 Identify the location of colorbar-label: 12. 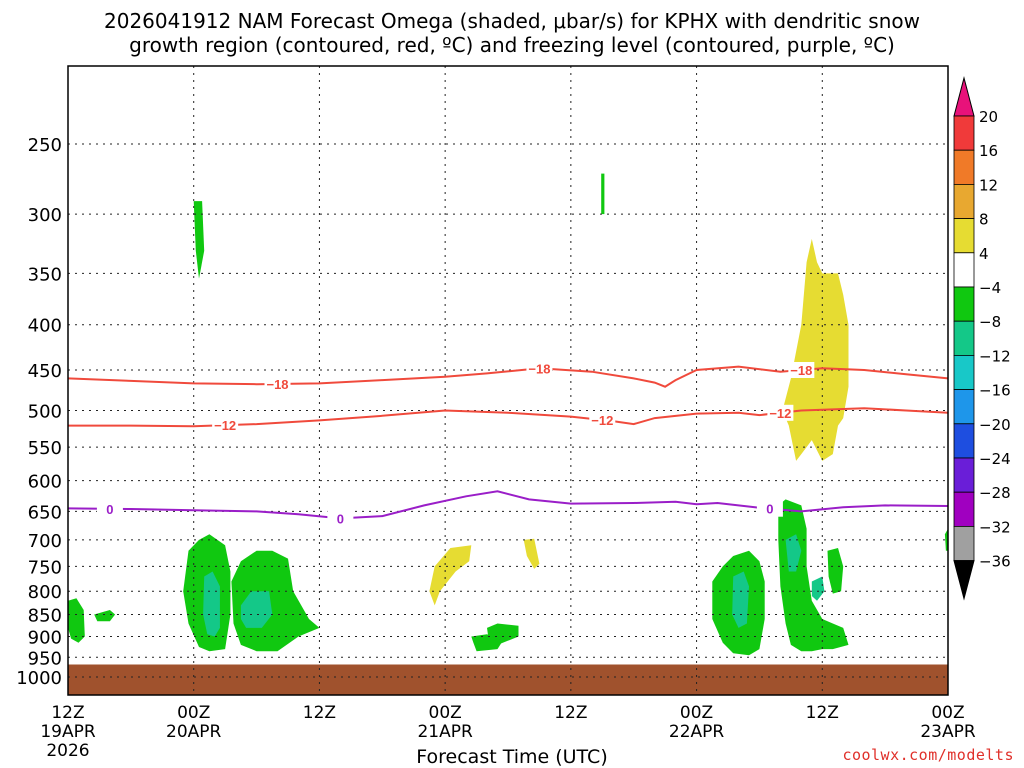
(988, 185).